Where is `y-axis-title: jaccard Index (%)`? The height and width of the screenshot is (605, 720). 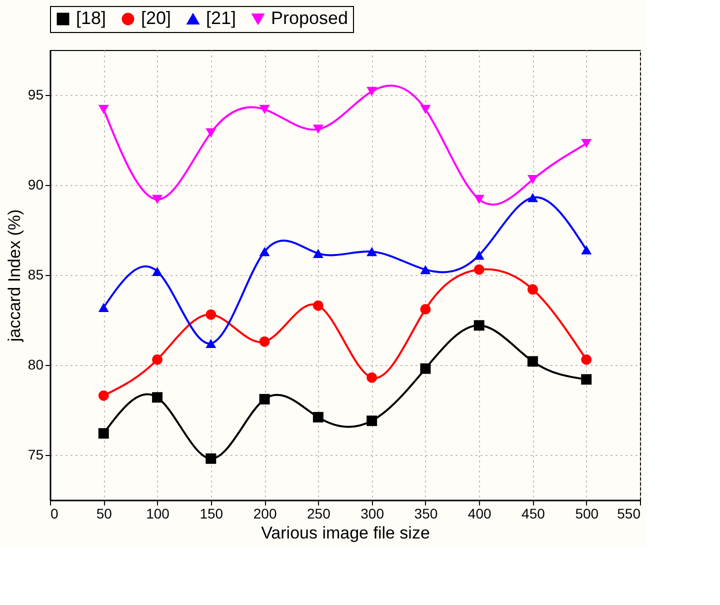
y-axis-title: jaccard Index (%) is located at coordinates (14, 276).